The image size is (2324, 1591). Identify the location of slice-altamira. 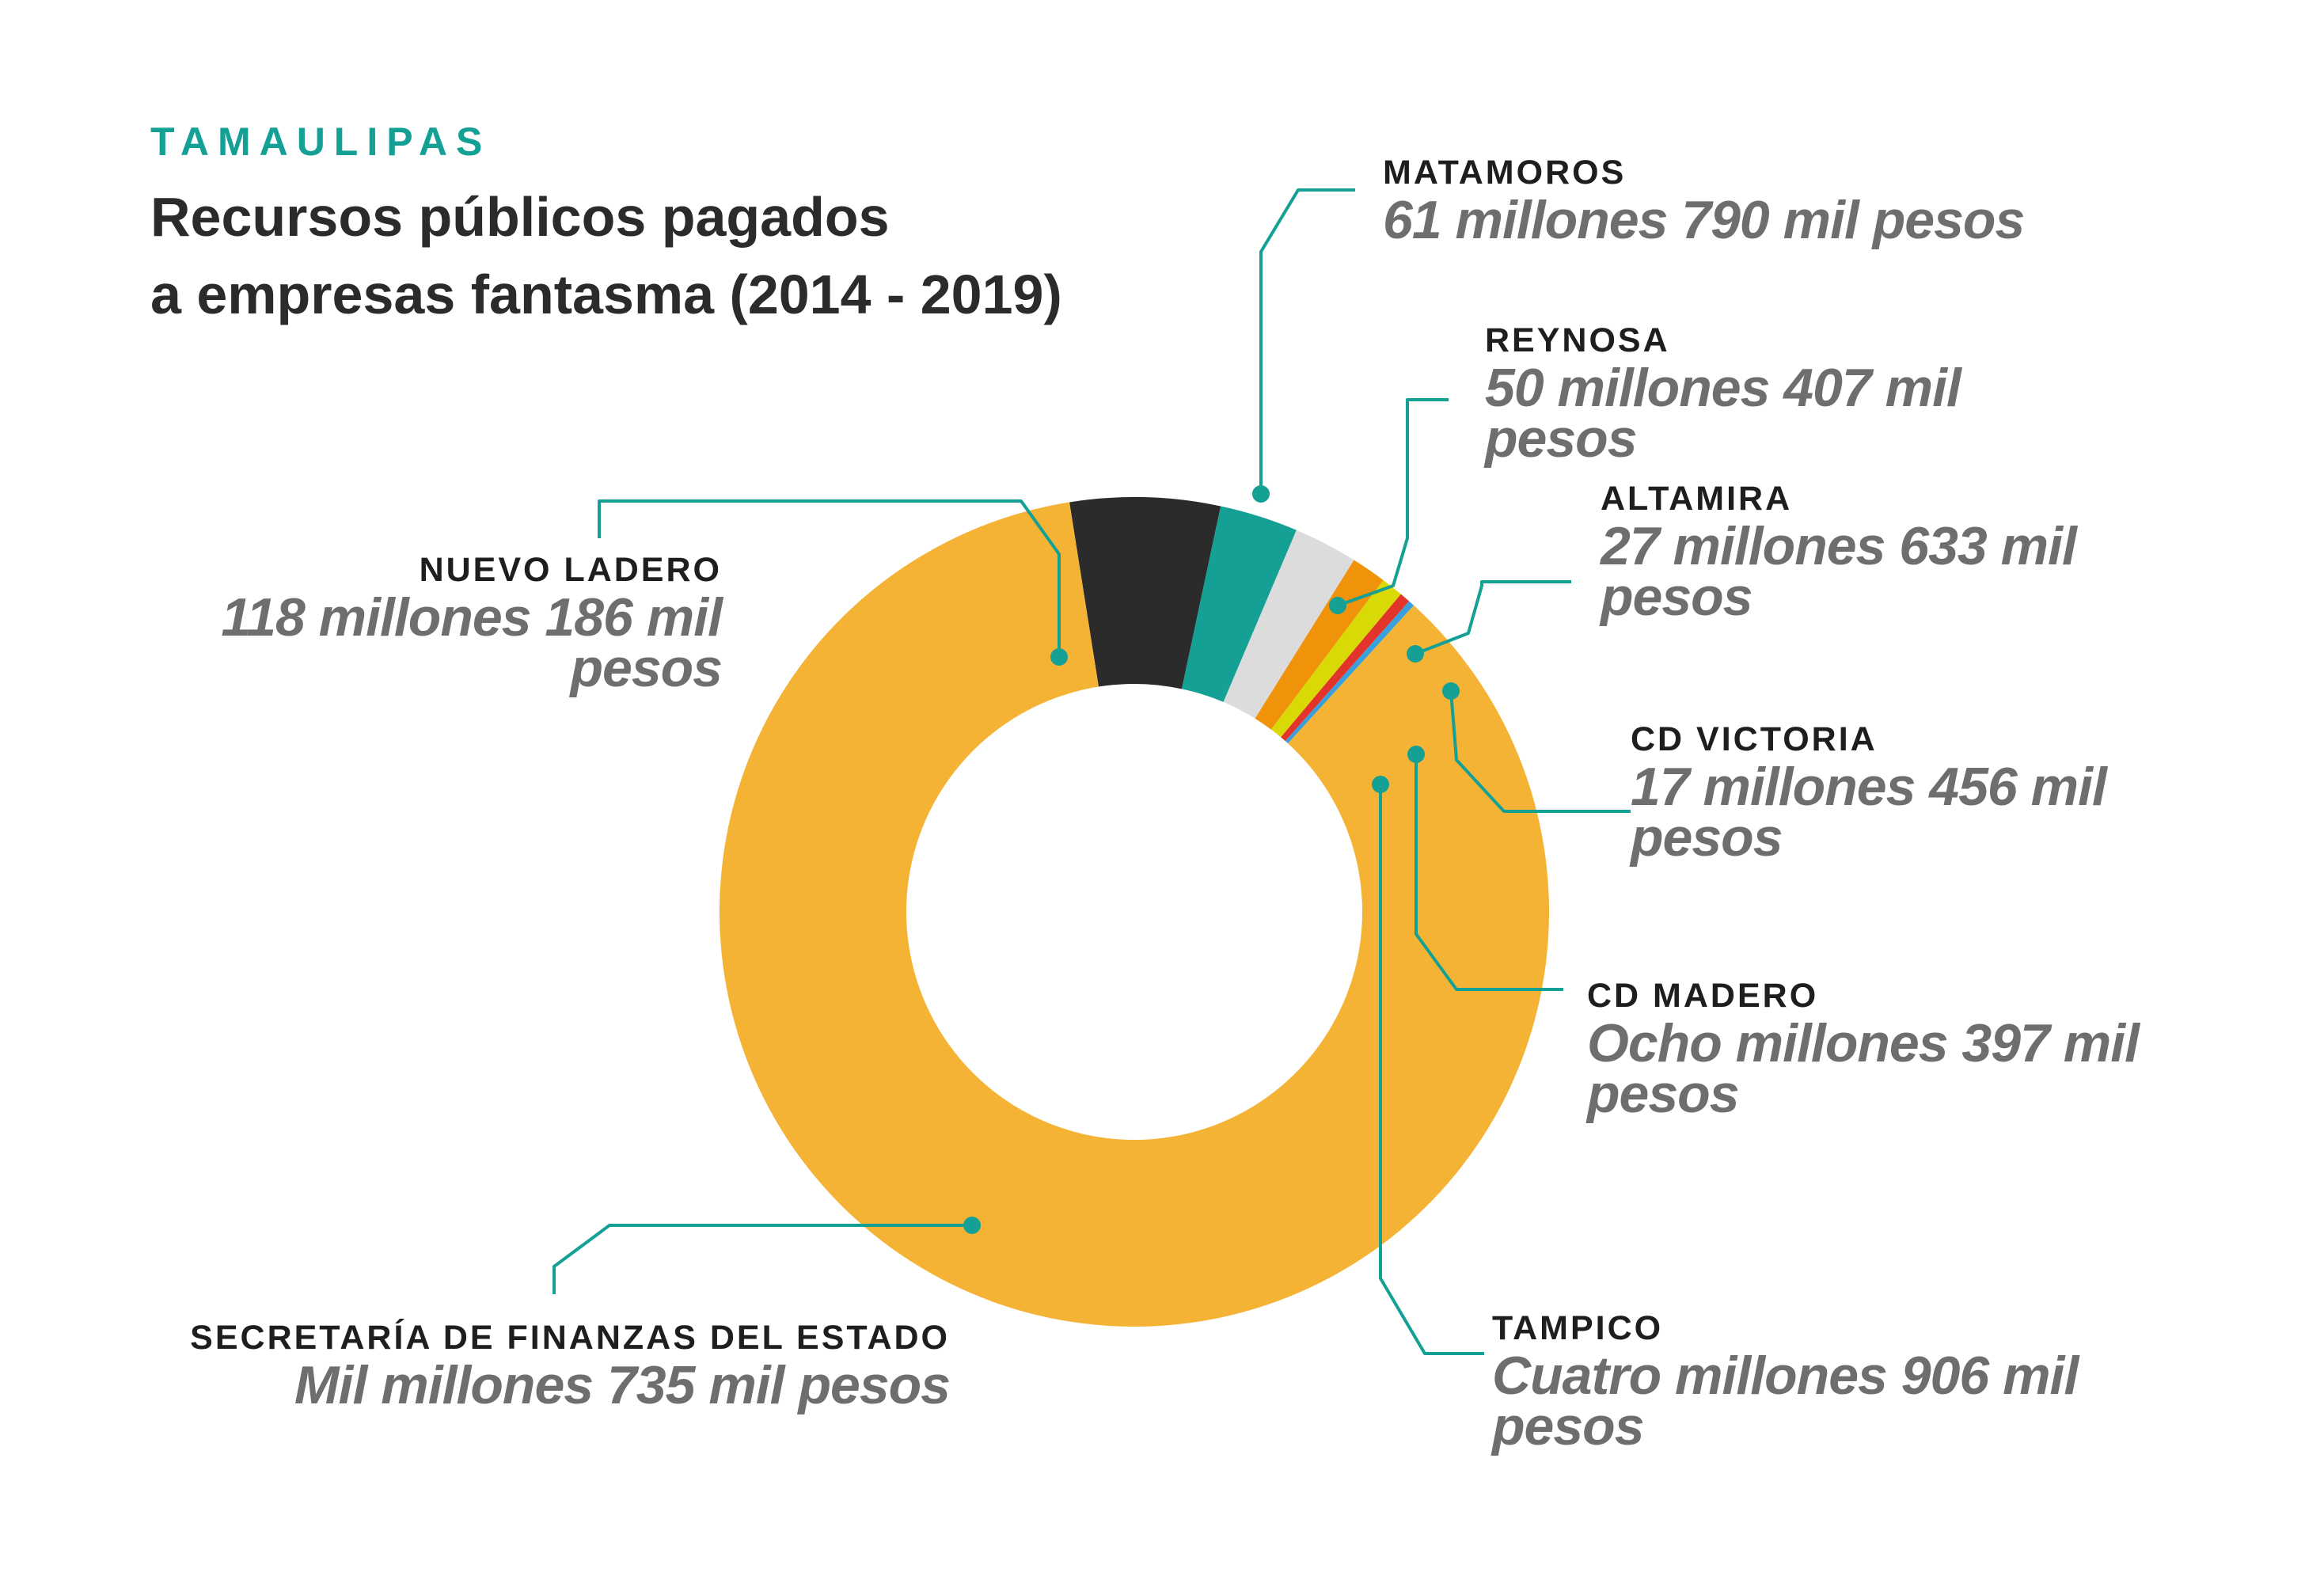
(1320, 645).